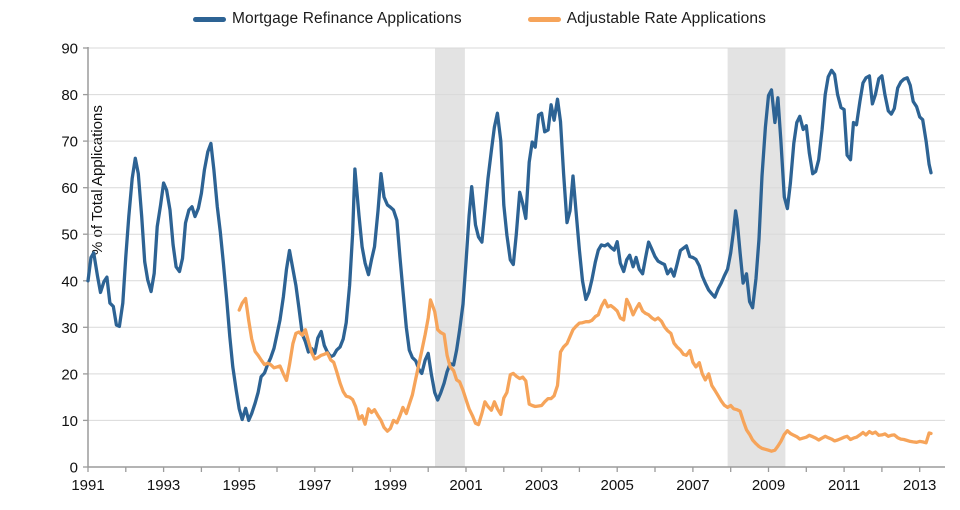 Image resolution: width=960 pixels, height=510 pixels. What do you see at coordinates (239, 485) in the screenshot?
I see `x-tick-label: 1995` at bounding box center [239, 485].